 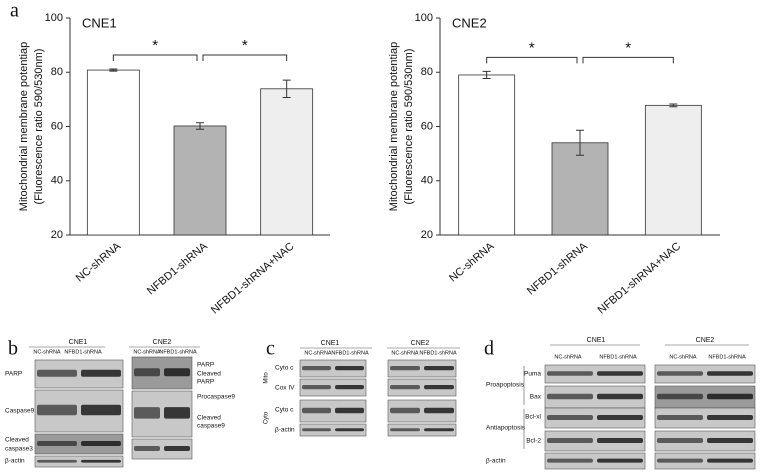 I want to click on group-label: Mito, so click(x=267, y=378).